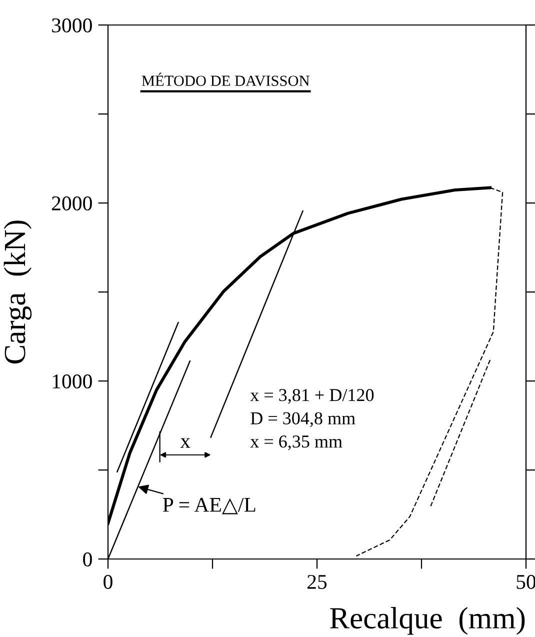 The image size is (535, 637). I want to click on annotation: D = 304,8 mm, so click(303, 420).